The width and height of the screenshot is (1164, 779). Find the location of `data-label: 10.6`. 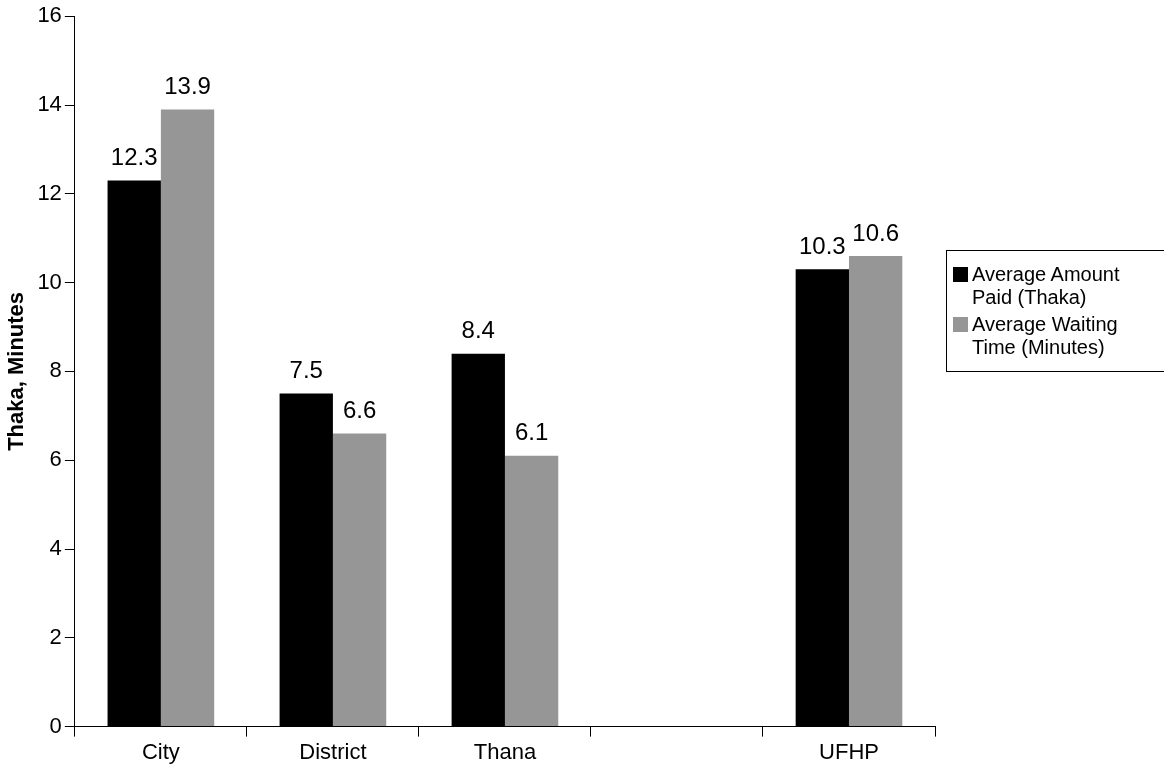

data-label: 10.6 is located at coordinates (876, 232).